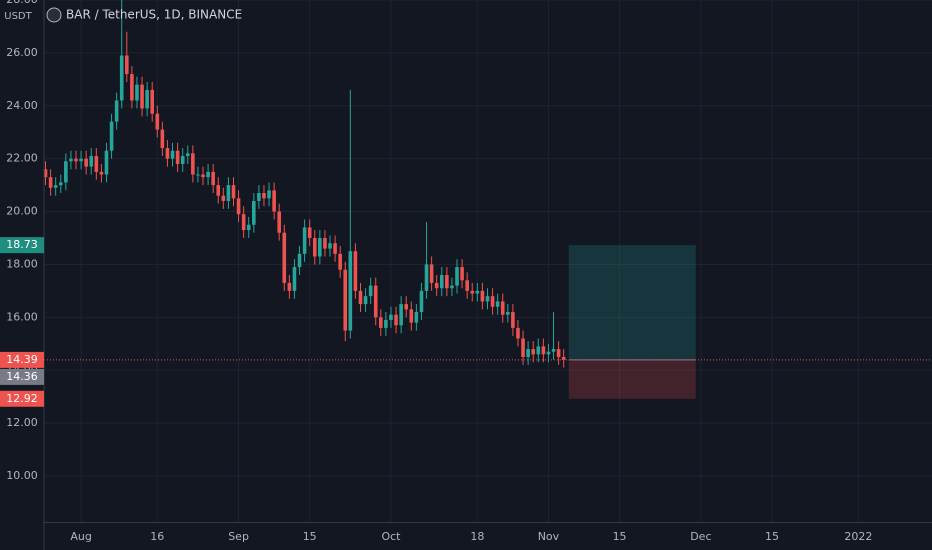 The height and width of the screenshot is (550, 932). I want to click on x-tick-label: 16, so click(157, 536).